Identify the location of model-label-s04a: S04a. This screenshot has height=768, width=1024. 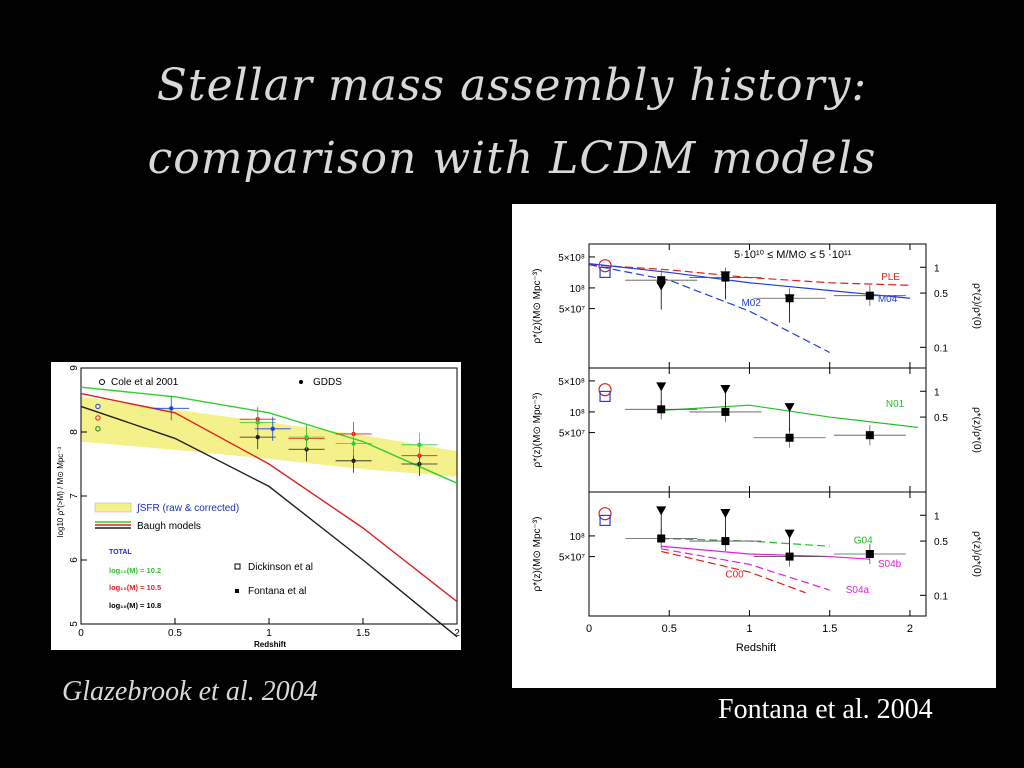
(858, 590).